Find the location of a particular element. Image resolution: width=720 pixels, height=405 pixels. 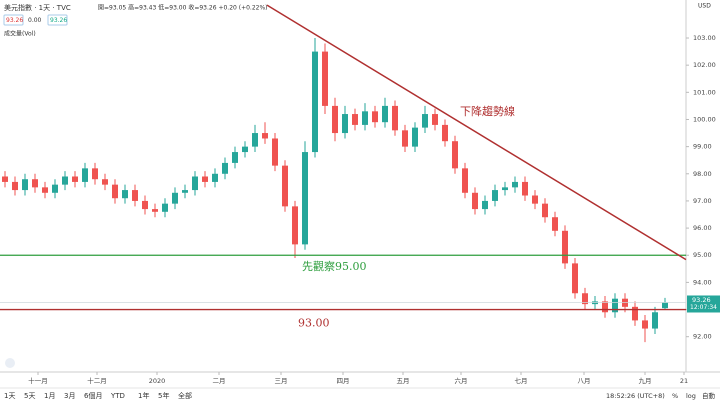

clock: 18:52:26 (UTC+8) is located at coordinates (635, 396).